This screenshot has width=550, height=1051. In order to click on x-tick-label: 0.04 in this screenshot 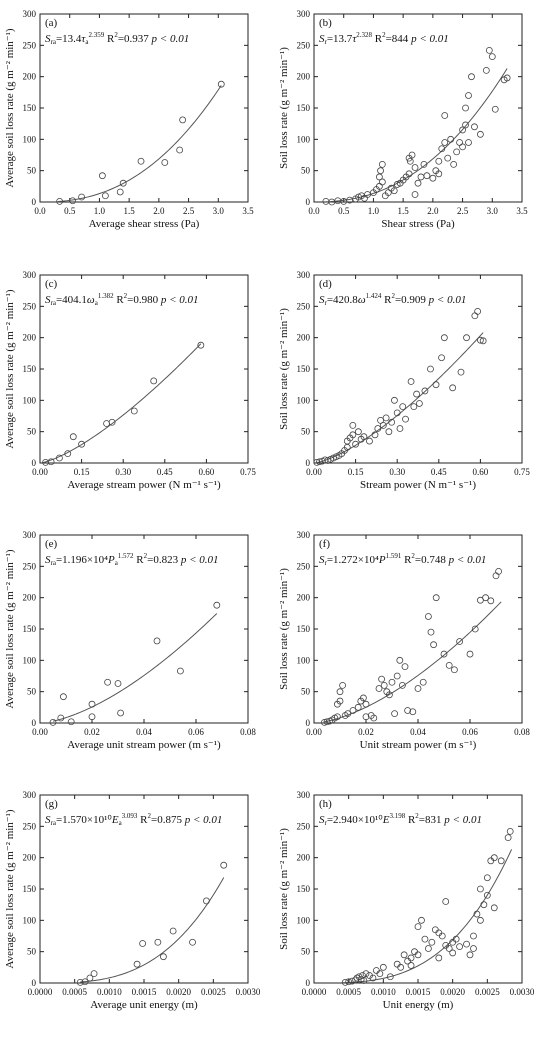, I will do `click(144, 732)`.